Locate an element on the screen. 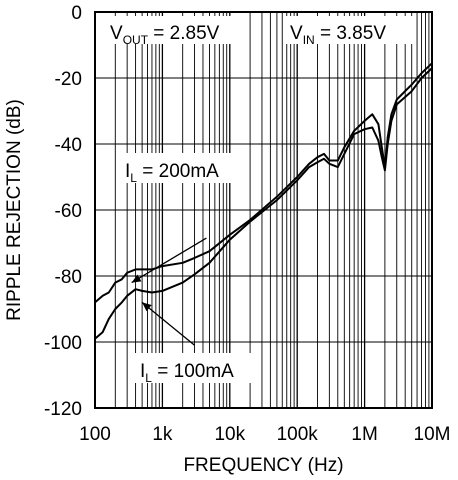  annotation-vin: VIN = 3.85V is located at coordinates (338, 35).